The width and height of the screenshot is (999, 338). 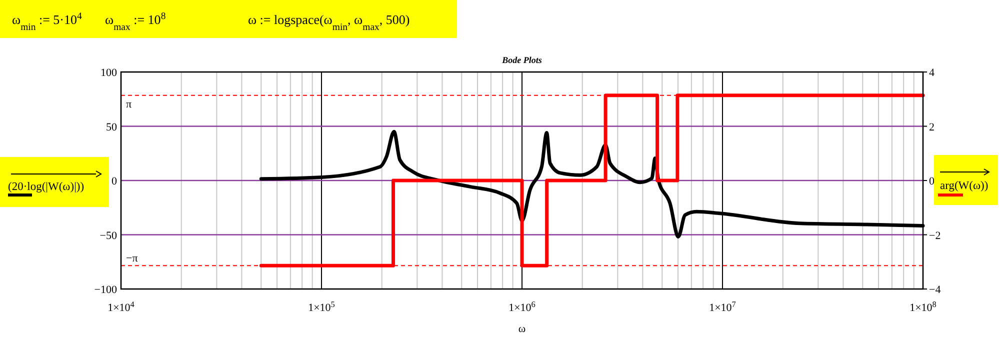 I want to click on x-tick-label: 1×10$^{7}$, so click(x=722, y=307).